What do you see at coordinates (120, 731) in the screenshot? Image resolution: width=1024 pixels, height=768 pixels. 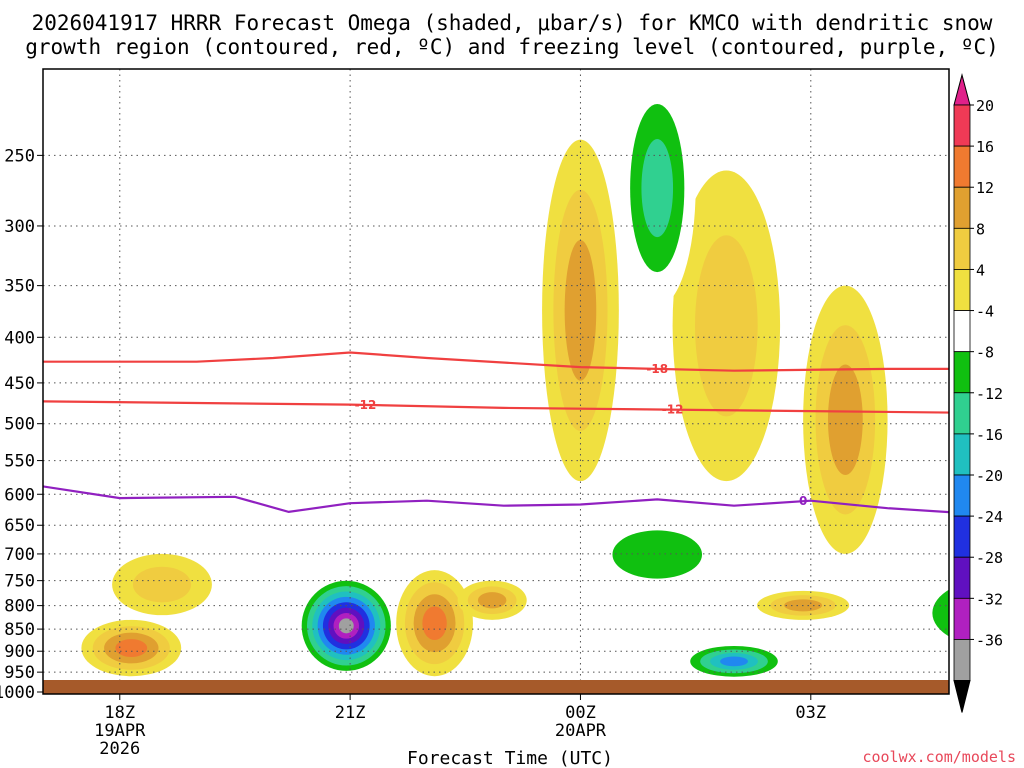 I see `x-tick-date-18Z: 19APR` at bounding box center [120, 731].